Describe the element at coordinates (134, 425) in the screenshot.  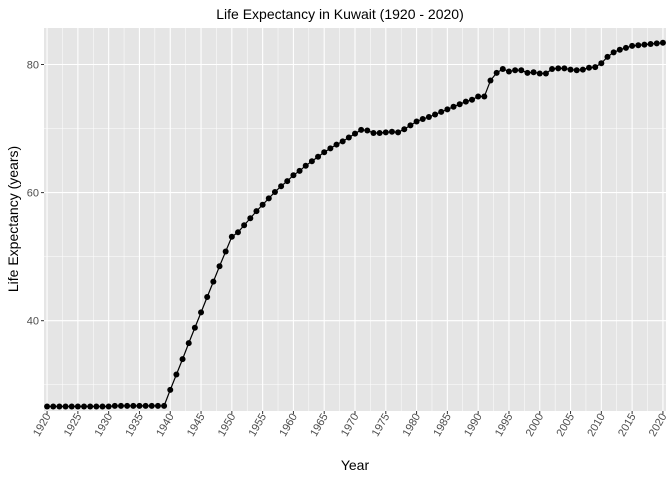
I see `x-tick-label: 1935` at that location.